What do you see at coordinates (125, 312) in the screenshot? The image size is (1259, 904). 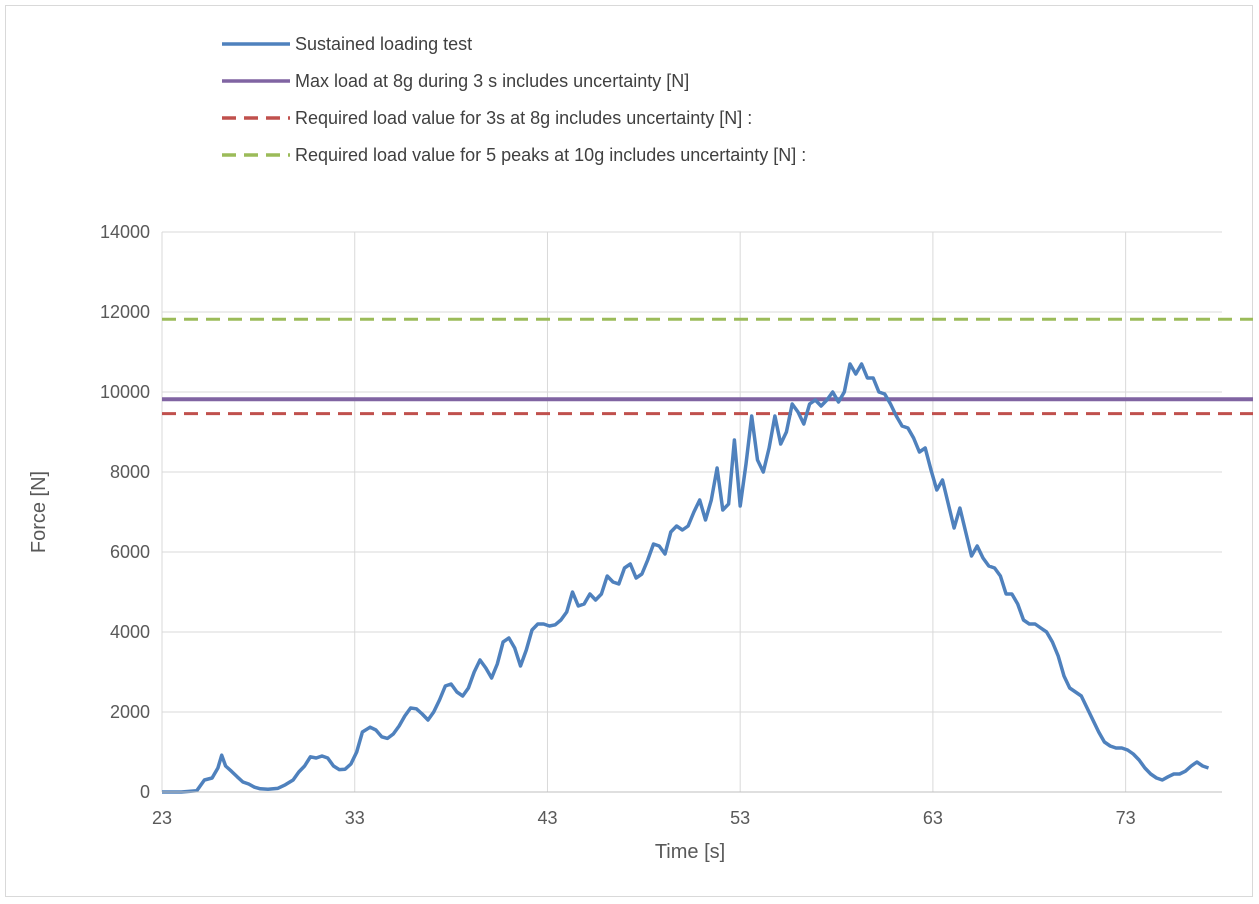 I see `y-tick-label: 12000` at bounding box center [125, 312].